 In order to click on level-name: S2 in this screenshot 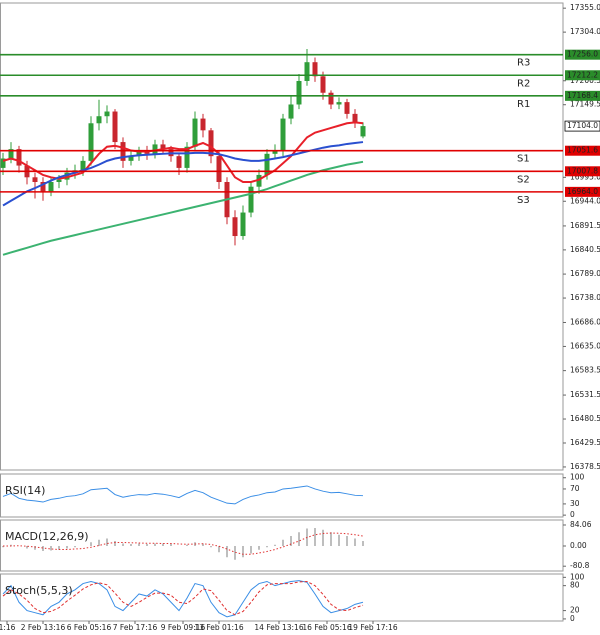, I will do `click(523, 179)`.